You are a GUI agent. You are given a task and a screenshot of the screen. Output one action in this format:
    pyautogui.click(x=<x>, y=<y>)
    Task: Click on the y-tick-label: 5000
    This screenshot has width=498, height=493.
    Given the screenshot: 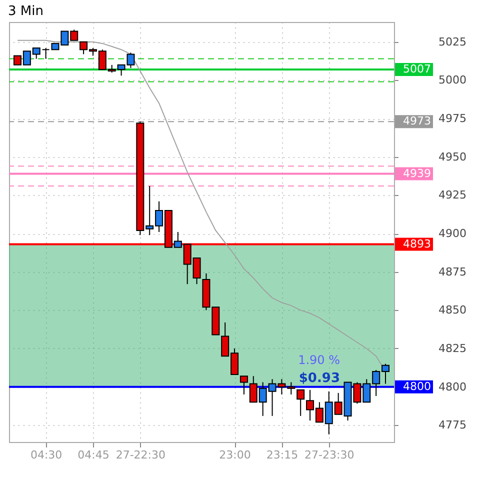 What is the action you would take?
    pyautogui.click(x=452, y=80)
    